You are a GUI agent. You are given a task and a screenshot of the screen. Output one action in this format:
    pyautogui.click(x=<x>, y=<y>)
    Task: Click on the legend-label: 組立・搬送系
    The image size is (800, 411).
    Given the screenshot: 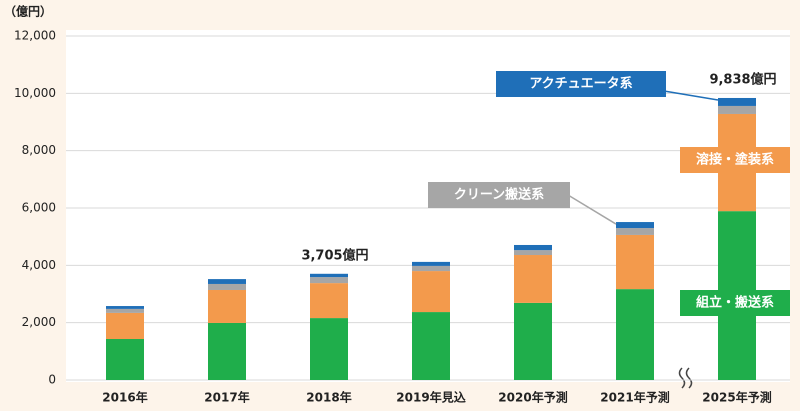 What is the action you would take?
    pyautogui.click(x=735, y=303)
    